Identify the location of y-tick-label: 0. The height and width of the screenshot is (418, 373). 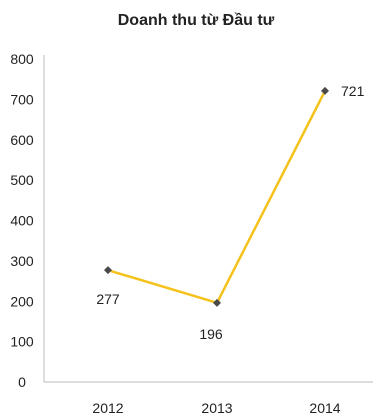
(22, 382).